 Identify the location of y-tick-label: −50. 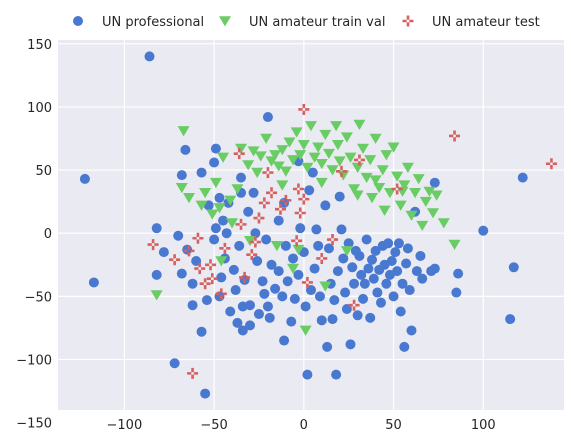
(38, 297).